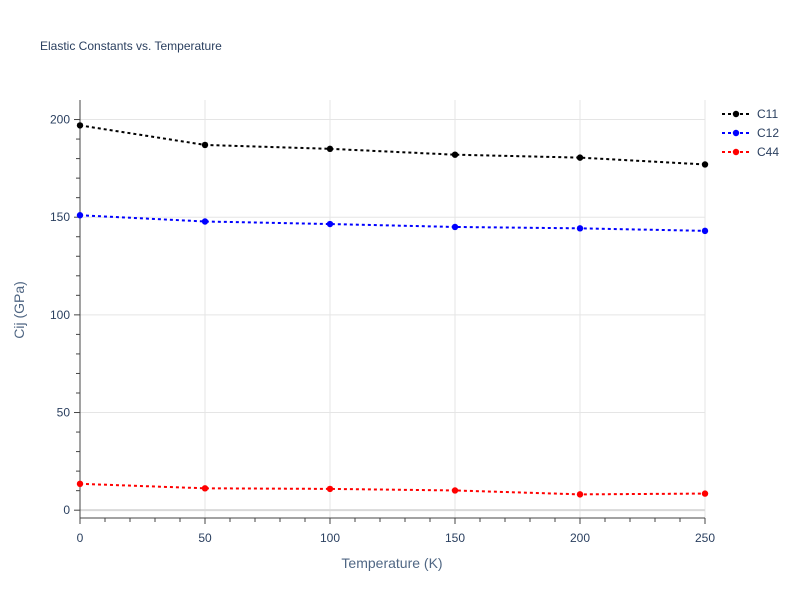 The height and width of the screenshot is (605, 800). Describe the element at coordinates (392, 223) in the screenshot. I see `series-line-c12` at that location.